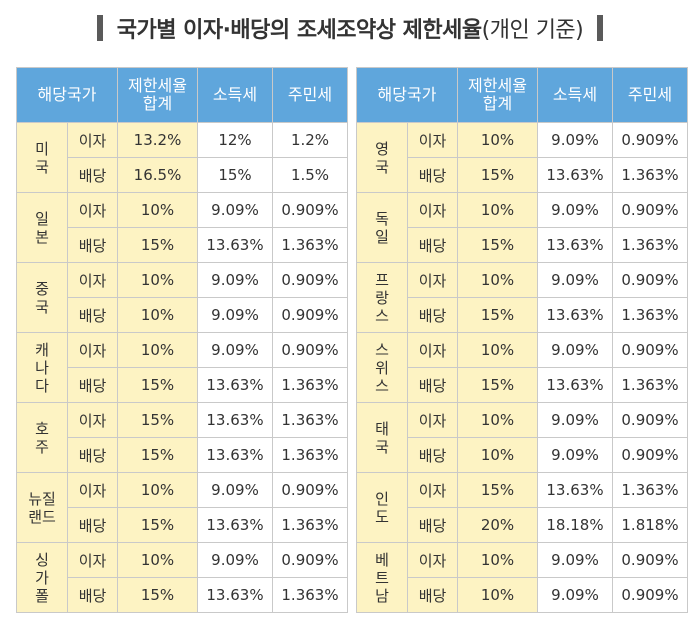 This screenshot has width=700, height=636. What do you see at coordinates (382, 367) in the screenshot?
I see `country-name-part: 위` at bounding box center [382, 367].